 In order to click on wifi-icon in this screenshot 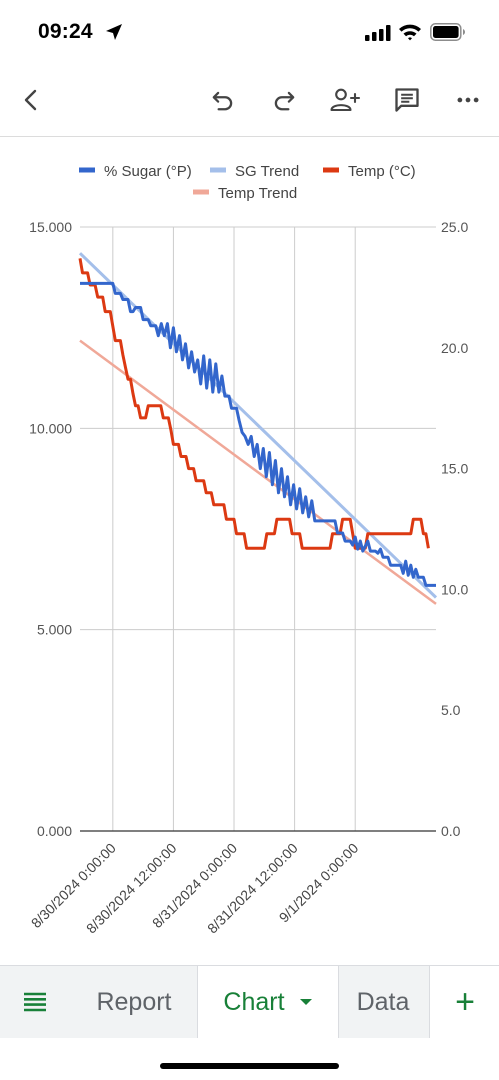, I will do `click(410, 32)`.